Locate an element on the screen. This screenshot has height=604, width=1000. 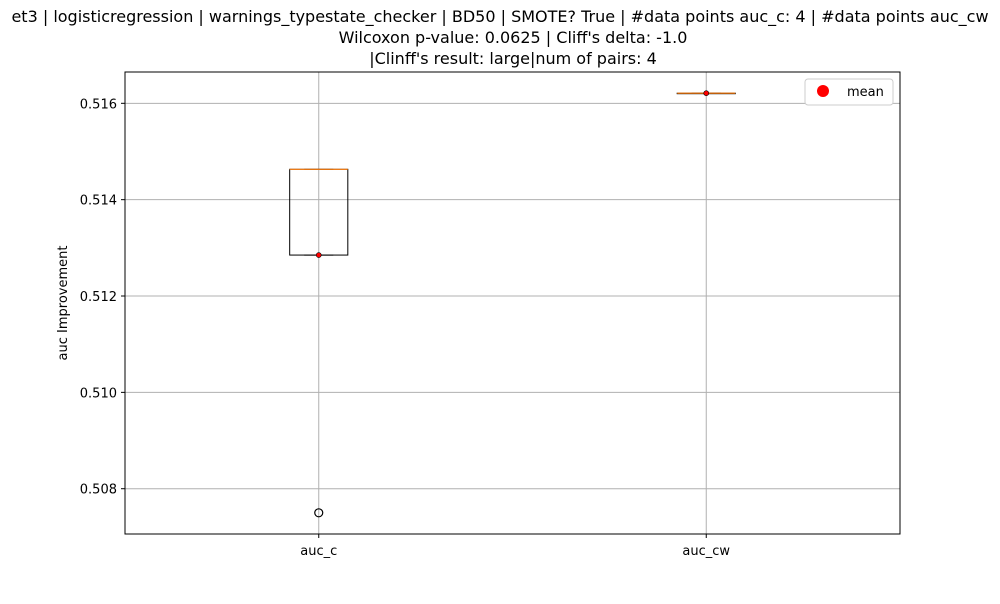
y-axis-label: auc Improvement is located at coordinates (63, 303).